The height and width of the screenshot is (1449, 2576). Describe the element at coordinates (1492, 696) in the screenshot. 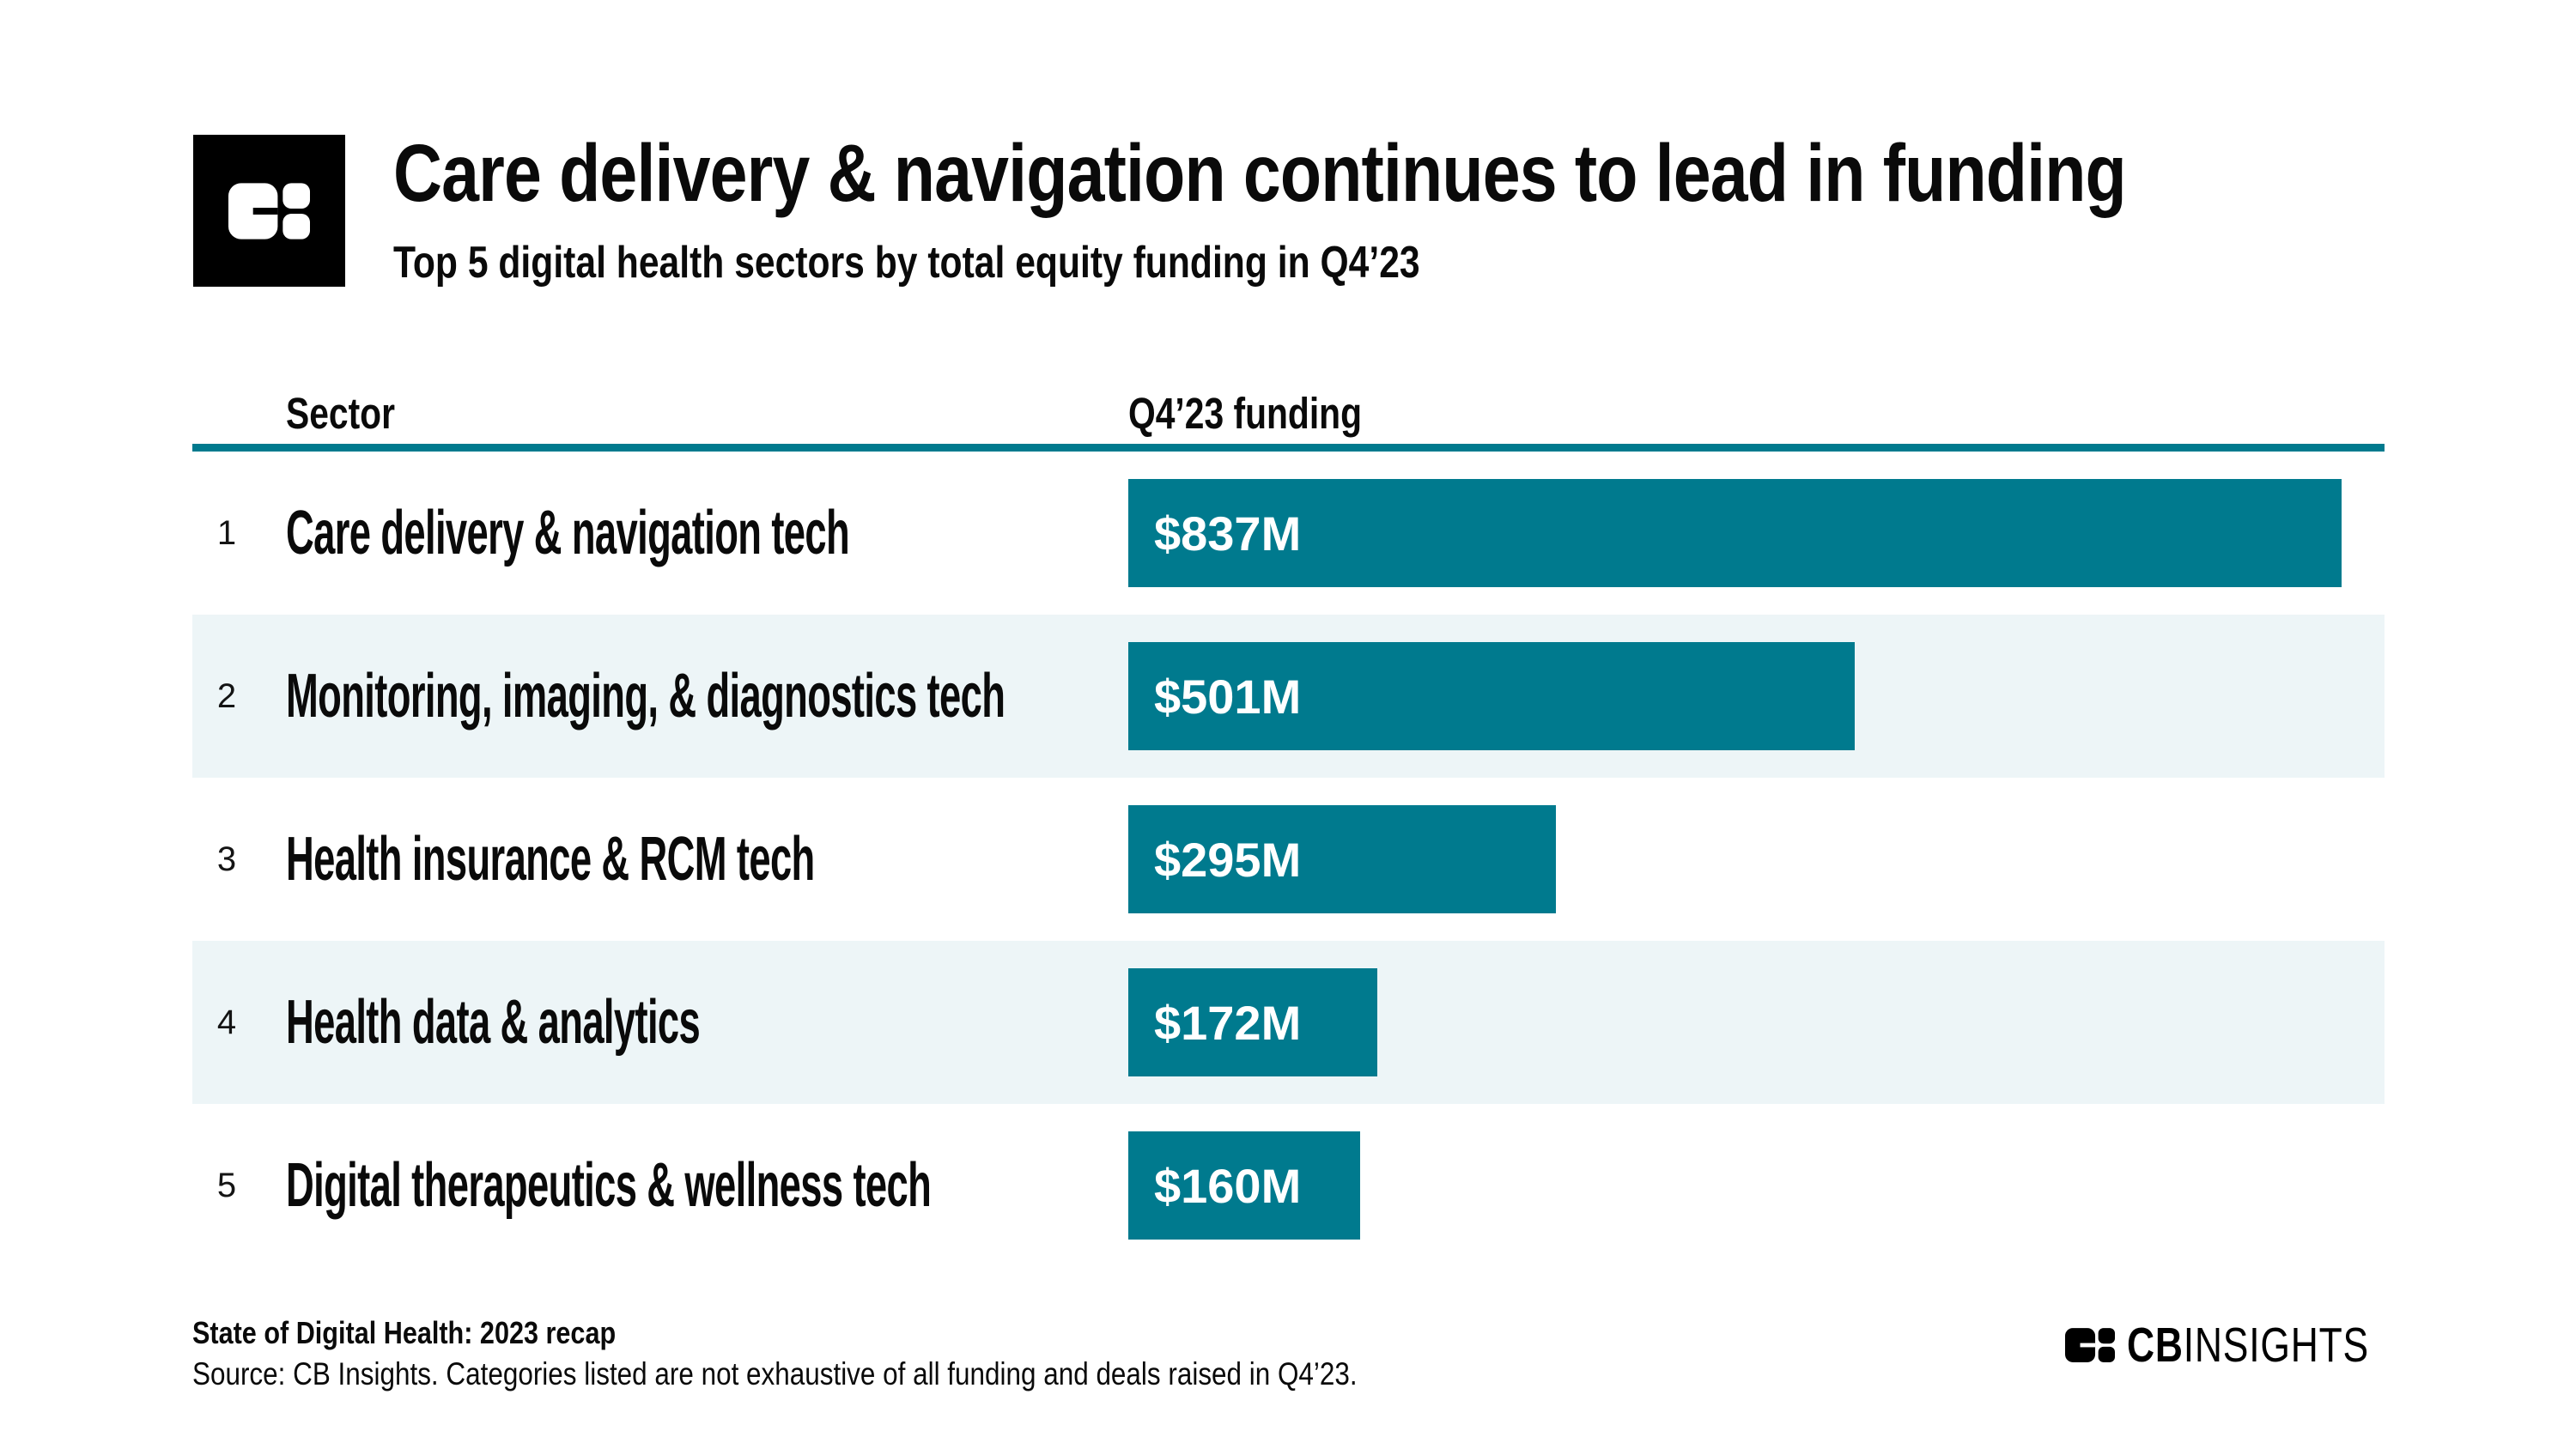

I see `funding-bar: $501M` at that location.